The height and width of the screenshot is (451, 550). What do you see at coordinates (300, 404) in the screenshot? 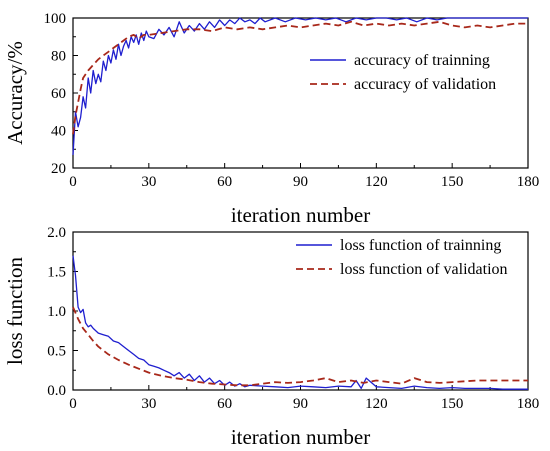
I see `bottom-x-tick-label: 90` at bounding box center [300, 404].